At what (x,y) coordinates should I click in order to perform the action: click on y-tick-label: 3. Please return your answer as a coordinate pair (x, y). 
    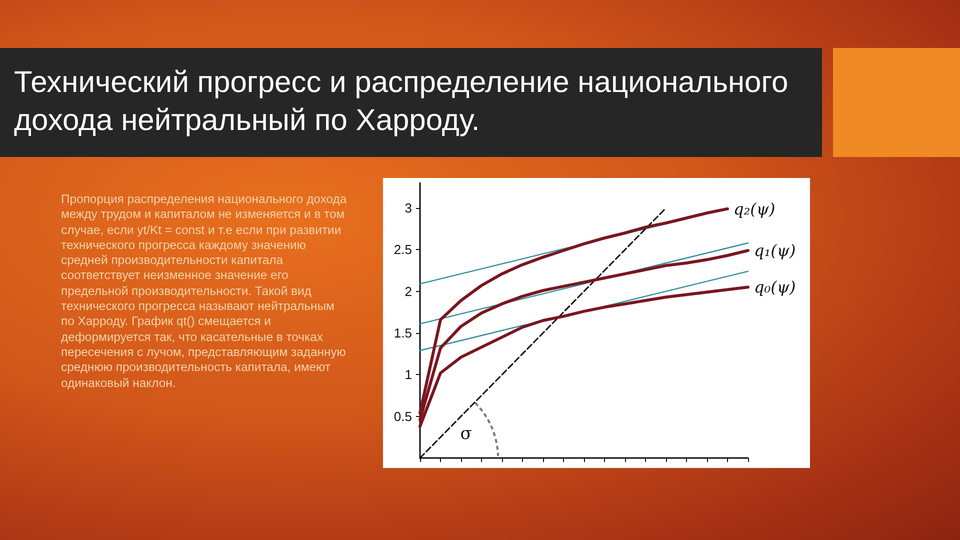
    Looking at the image, I should click on (408, 208).